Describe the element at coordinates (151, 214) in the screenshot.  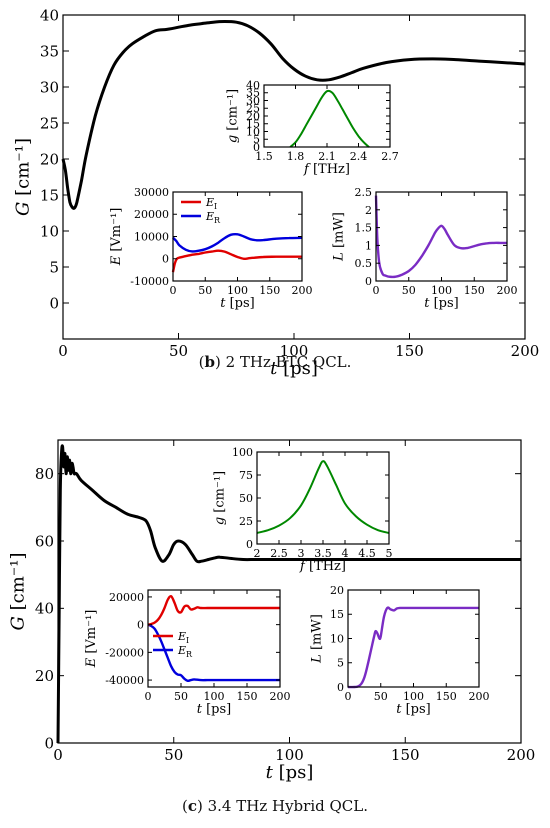
I see `y-tick-label: 20000` at that location.